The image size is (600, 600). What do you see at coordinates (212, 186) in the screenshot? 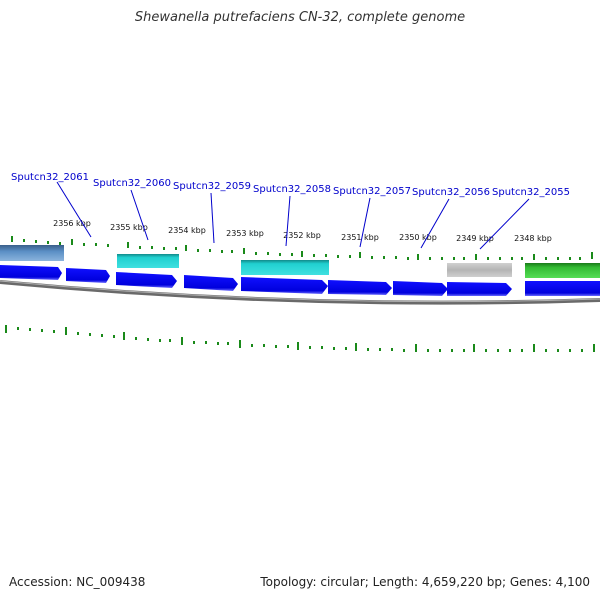
I see `gene-label-2059: Sputcn32_2059` at bounding box center [212, 186].